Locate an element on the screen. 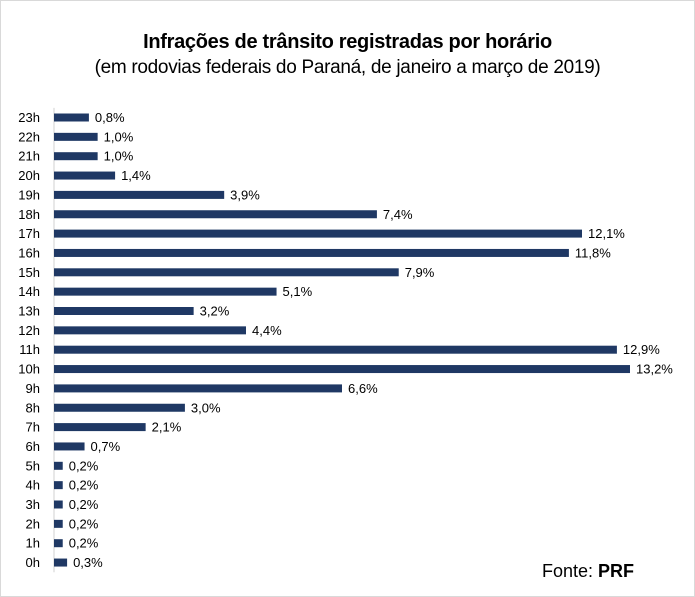  y-tick-label: 4h is located at coordinates (33, 485).